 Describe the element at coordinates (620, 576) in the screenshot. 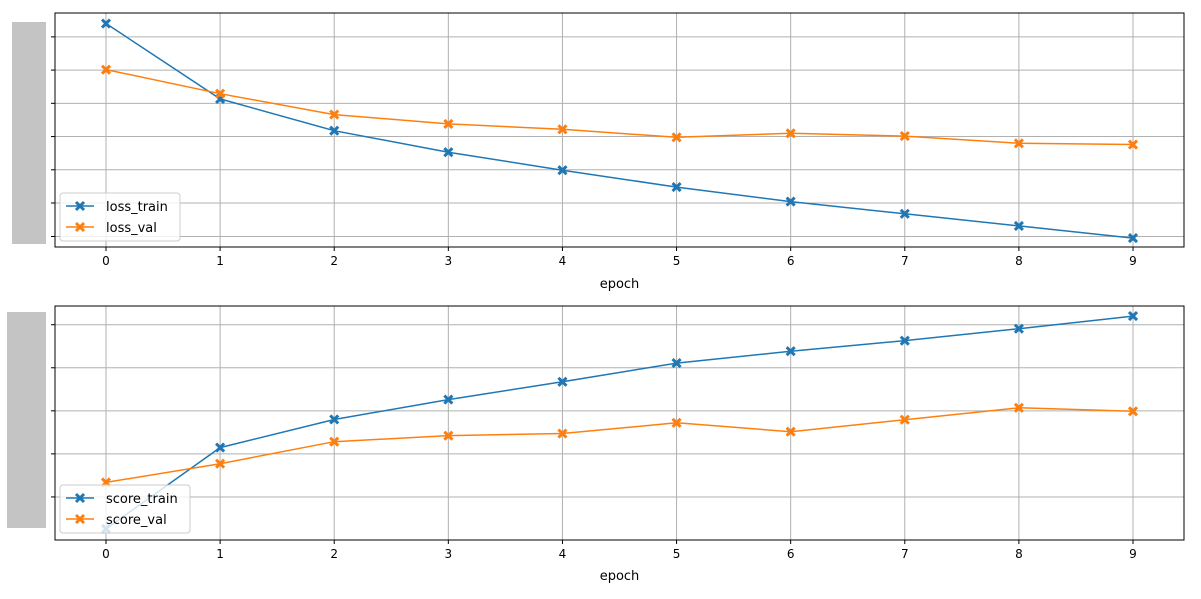

I see `score-x-axis-label: epoch` at that location.